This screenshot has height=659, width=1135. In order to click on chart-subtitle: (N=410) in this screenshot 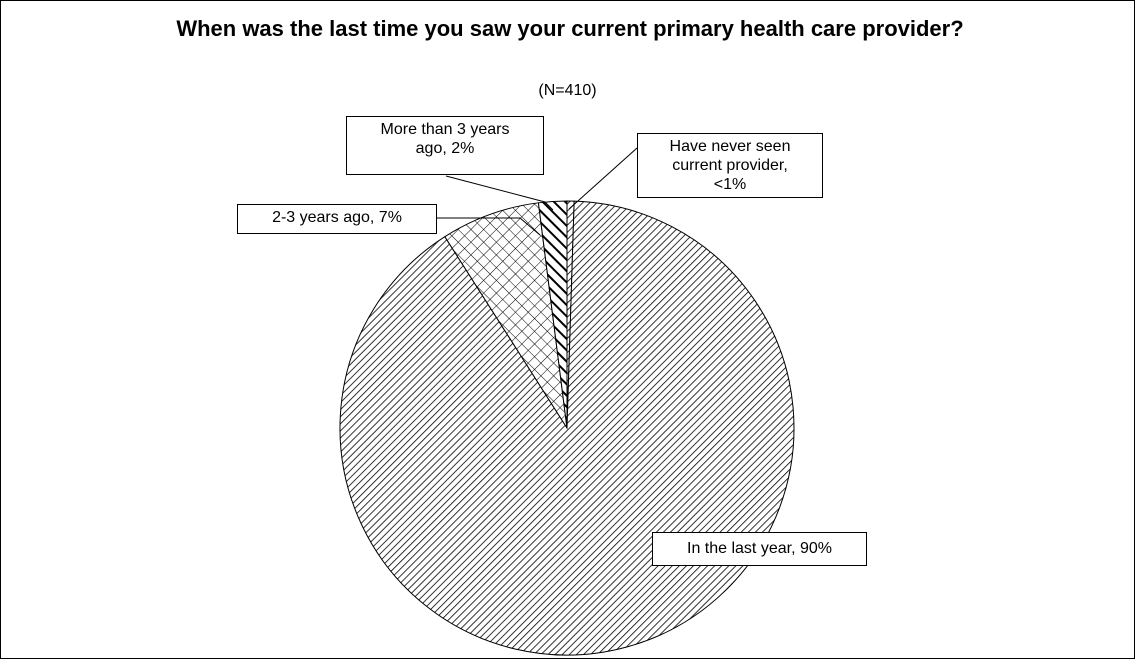, I will do `click(567, 90)`.